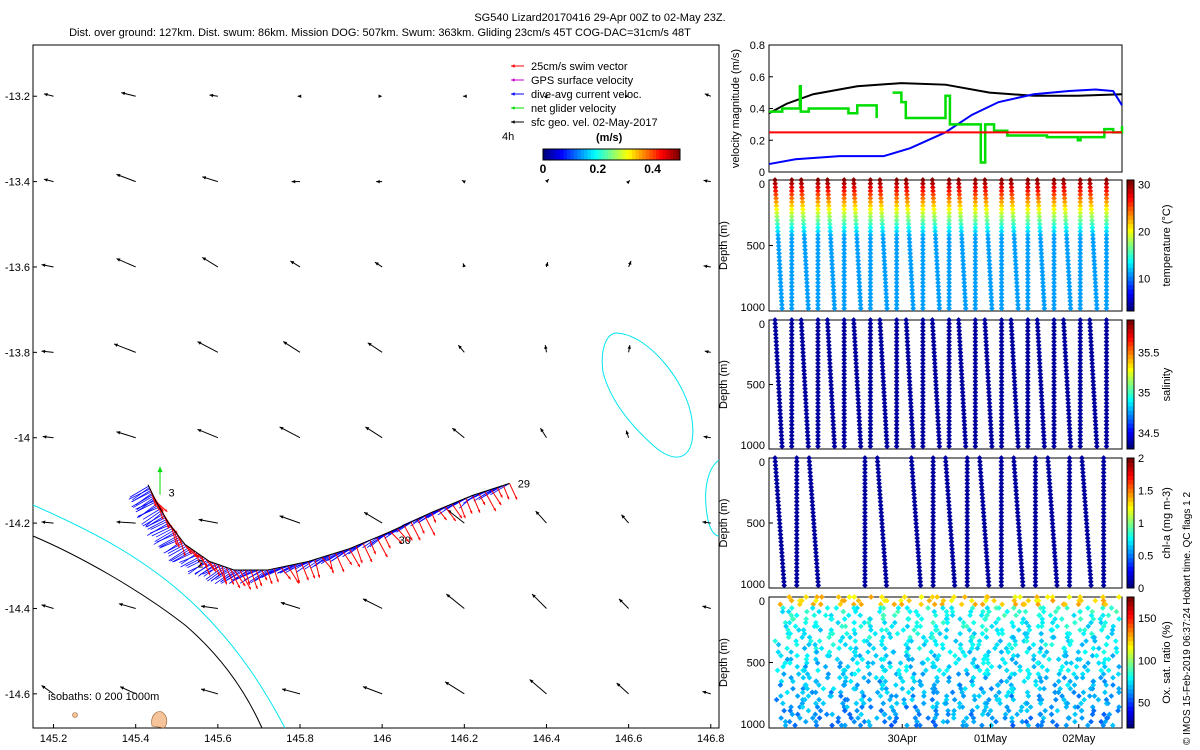 The image size is (1200, 750). What do you see at coordinates (455, 601) in the screenshot?
I see `geo-vector-arrow-shaft` at bounding box center [455, 601].